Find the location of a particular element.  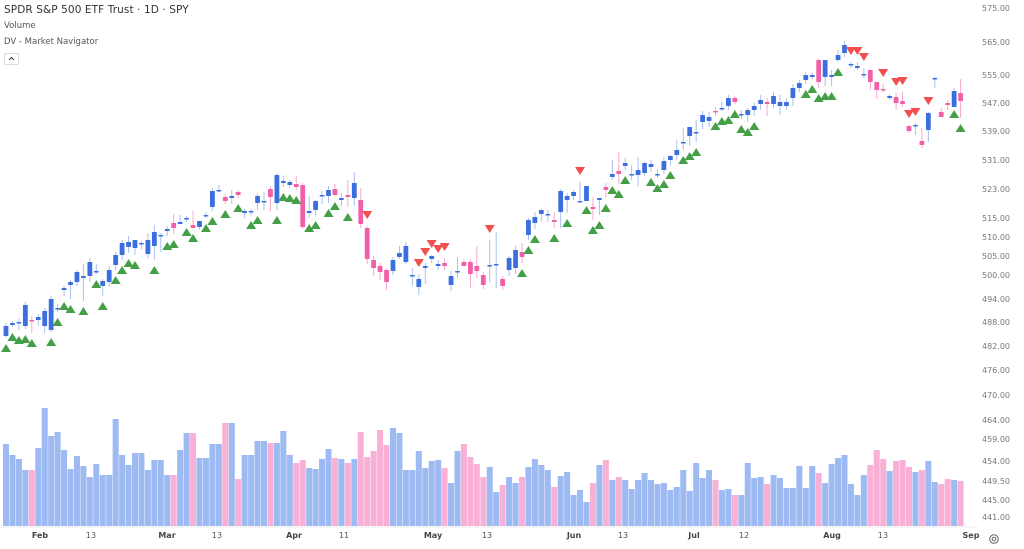

volume-tick-label: 470.00 is located at coordinates (996, 395).